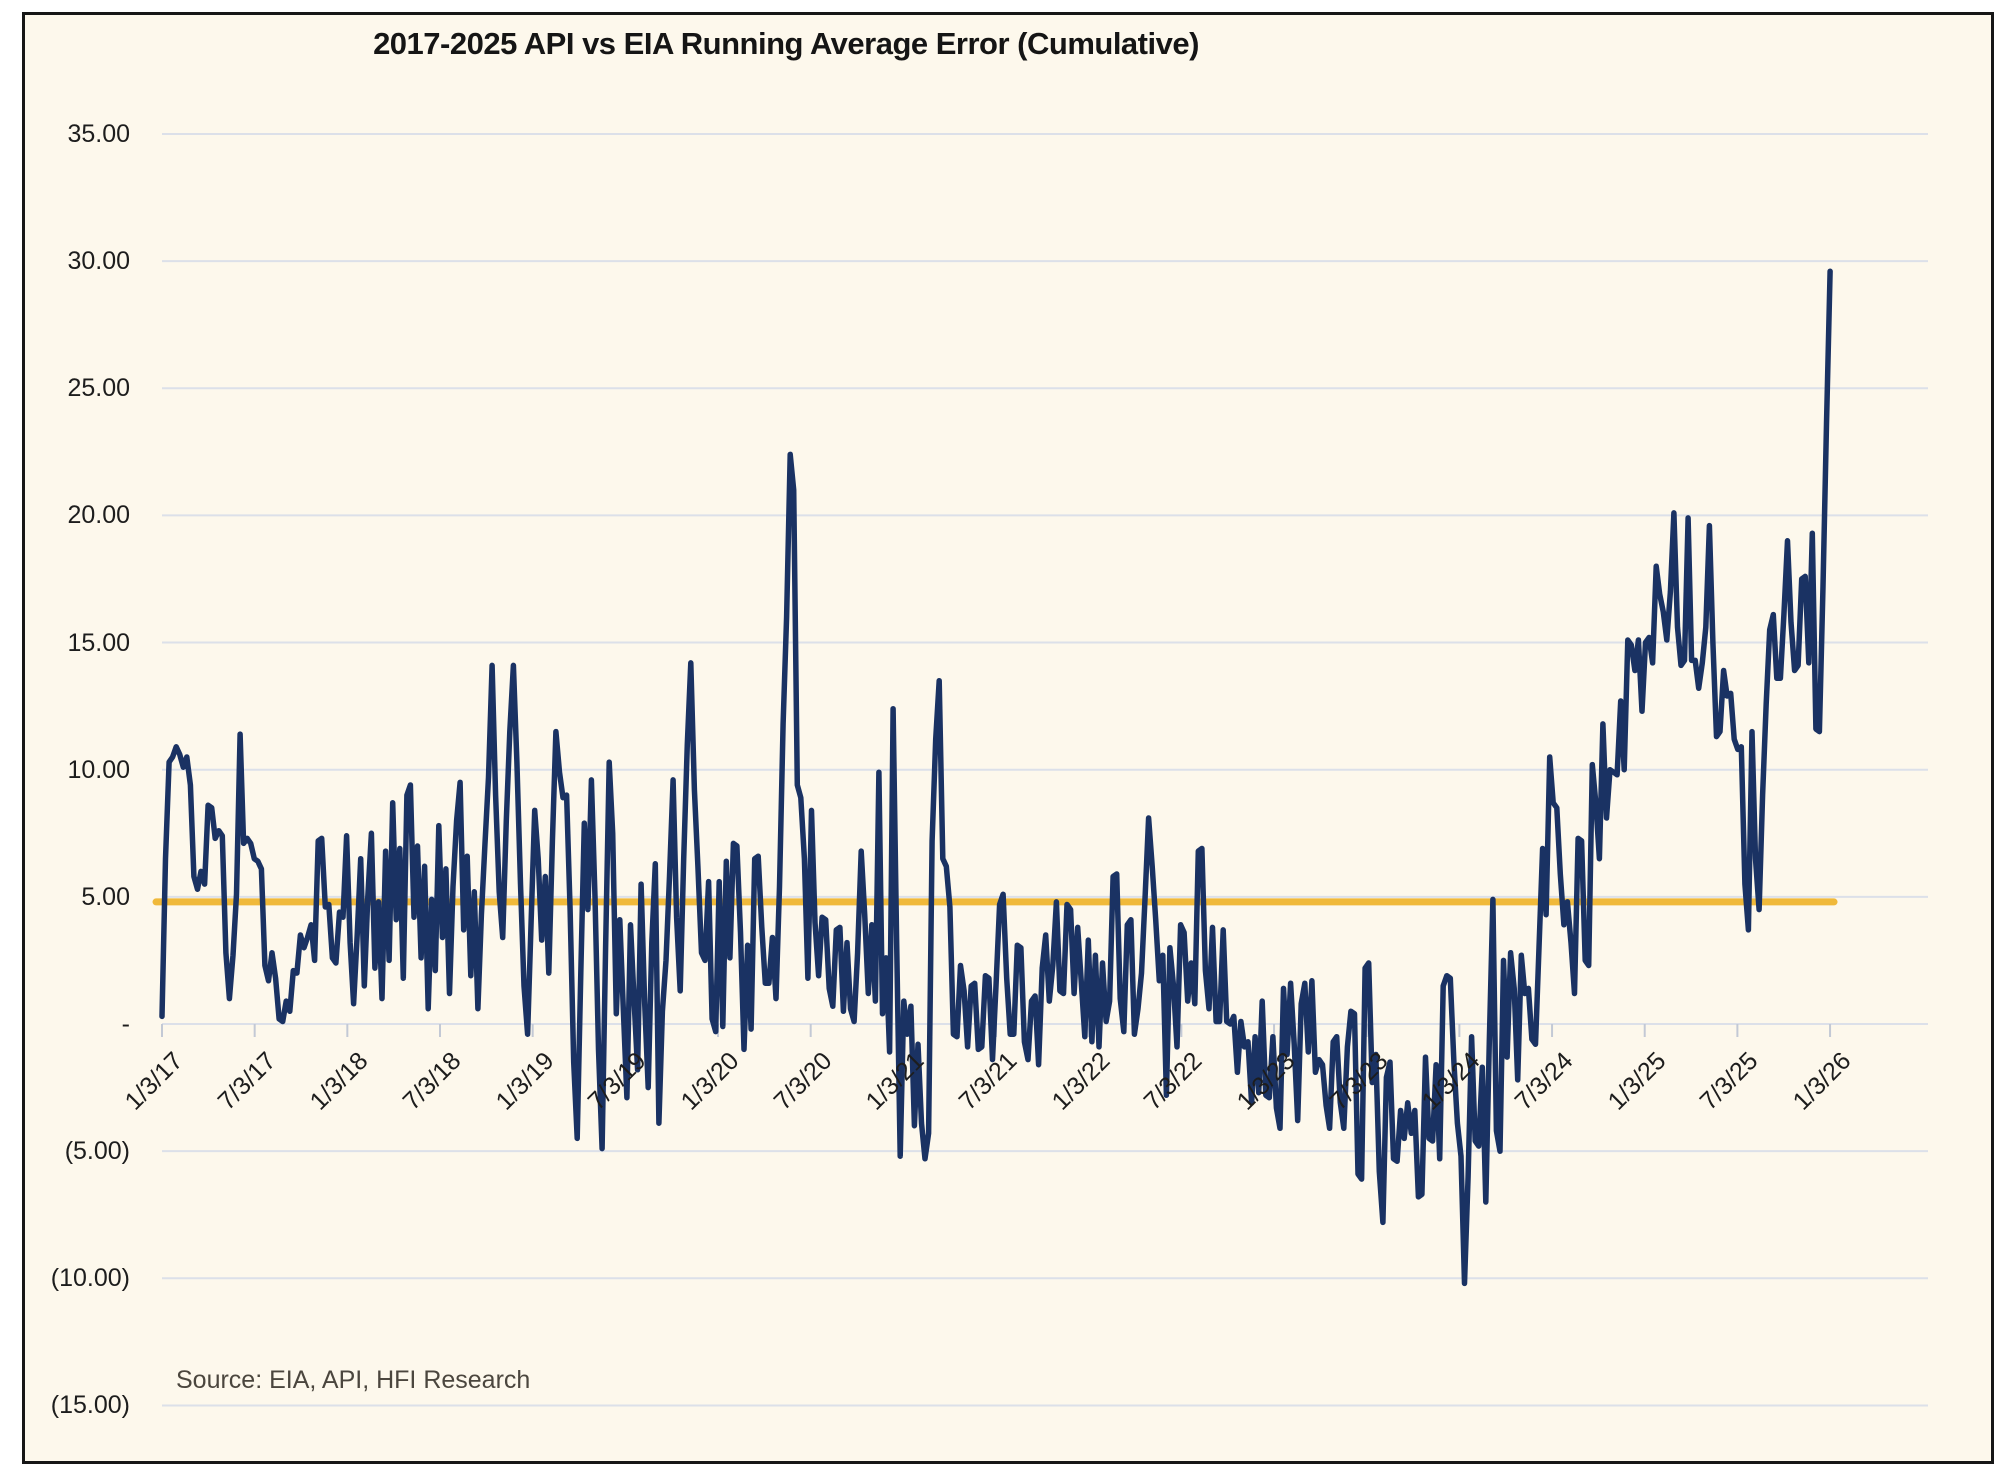  What do you see at coordinates (98, 388) in the screenshot?
I see `y-axis-label: 25.00` at bounding box center [98, 388].